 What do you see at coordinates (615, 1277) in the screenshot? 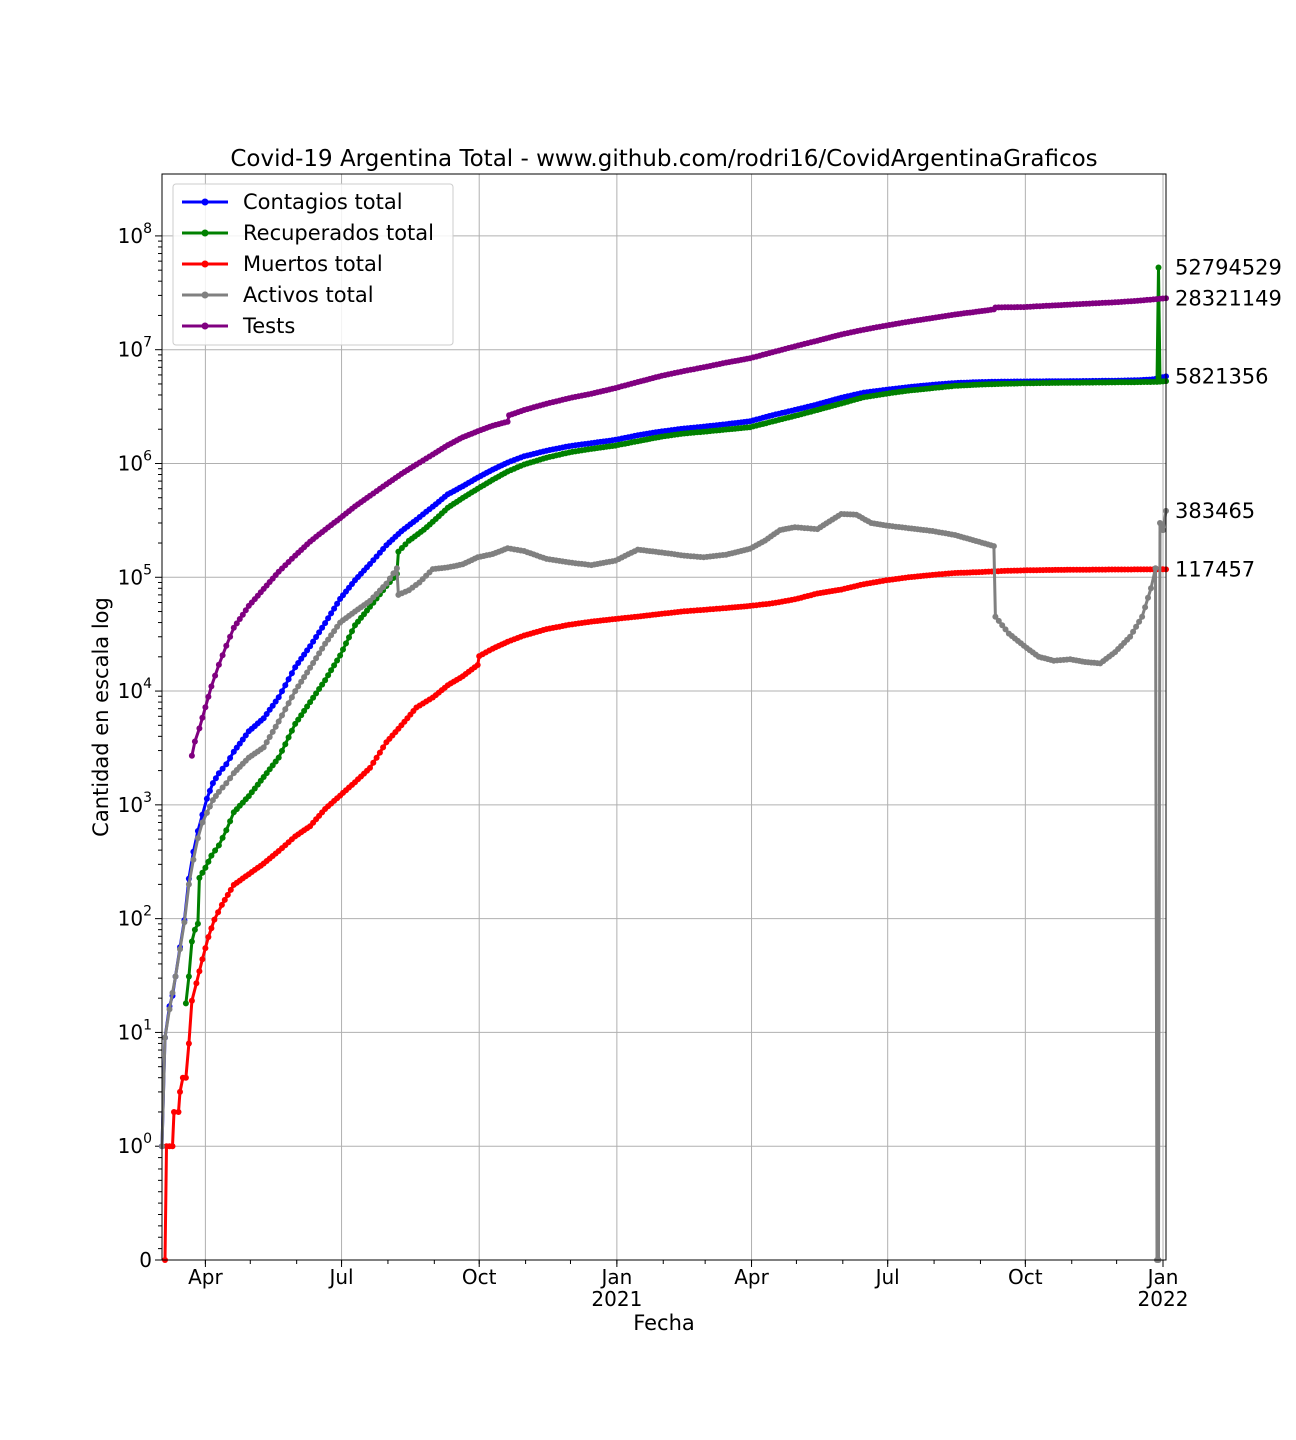
I see `x-tick-label: Jan` at bounding box center [615, 1277].